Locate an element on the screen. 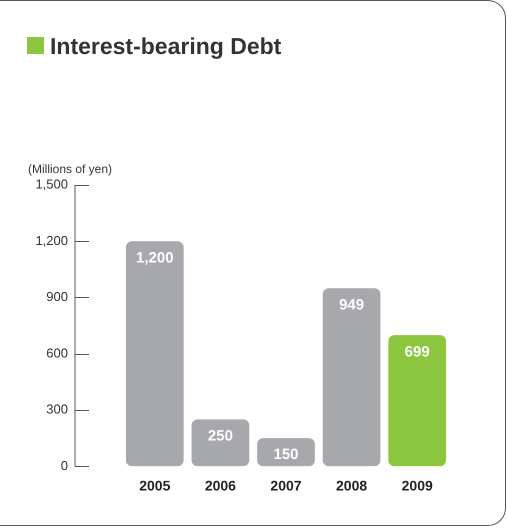 The image size is (508, 528). data-label: 1,200 is located at coordinates (155, 257).